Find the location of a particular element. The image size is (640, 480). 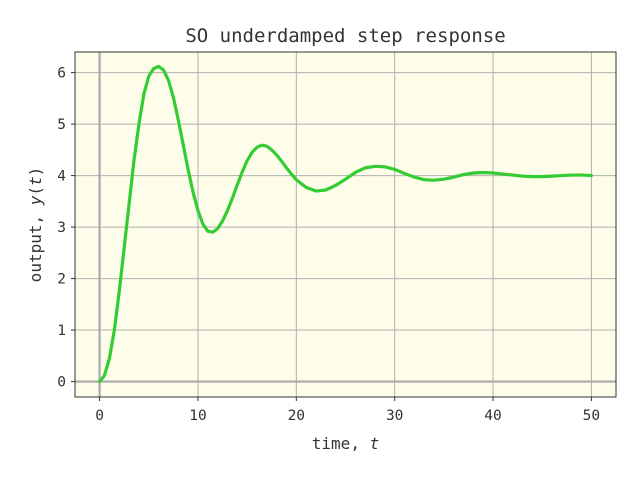

x-tick-label: 0 is located at coordinates (99, 416).